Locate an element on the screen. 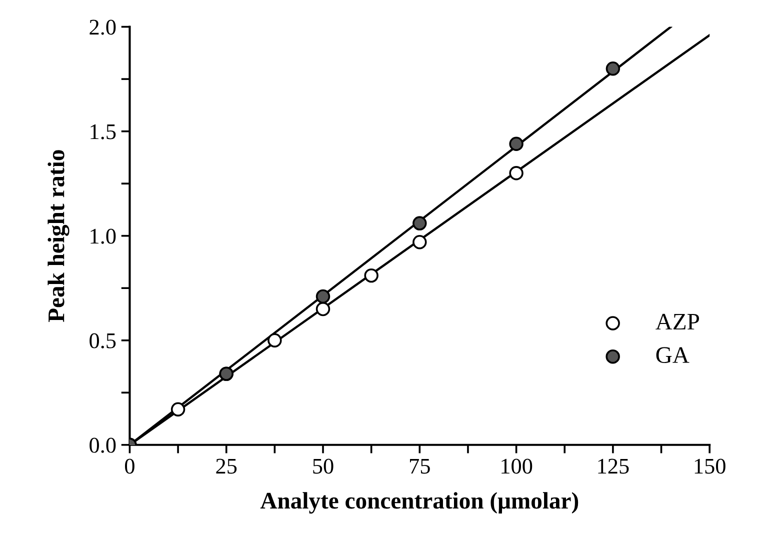 This screenshot has width=763, height=536. y-tick-label: 1.0 is located at coordinates (103, 236).